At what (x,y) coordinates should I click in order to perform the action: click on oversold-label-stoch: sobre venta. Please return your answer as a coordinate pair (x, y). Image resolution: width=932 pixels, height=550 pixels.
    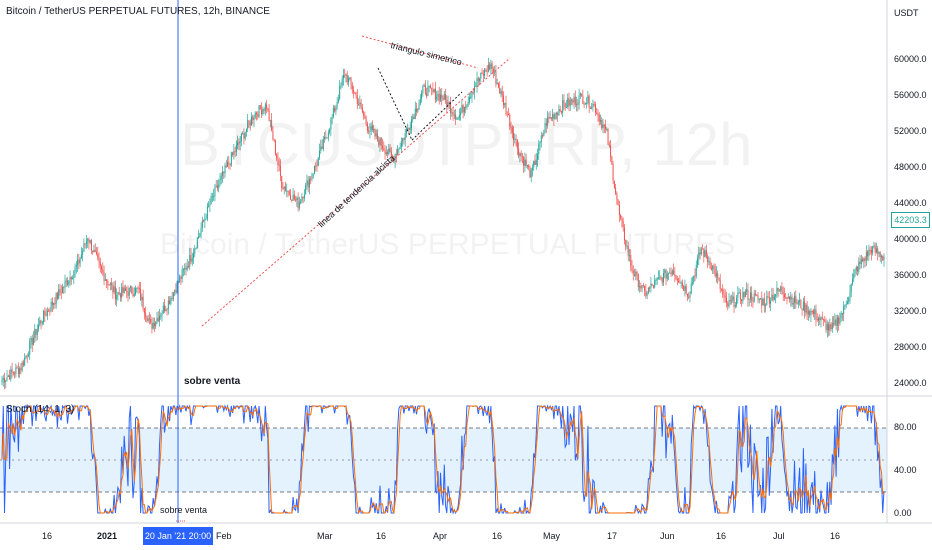
    Looking at the image, I should click on (184, 510).